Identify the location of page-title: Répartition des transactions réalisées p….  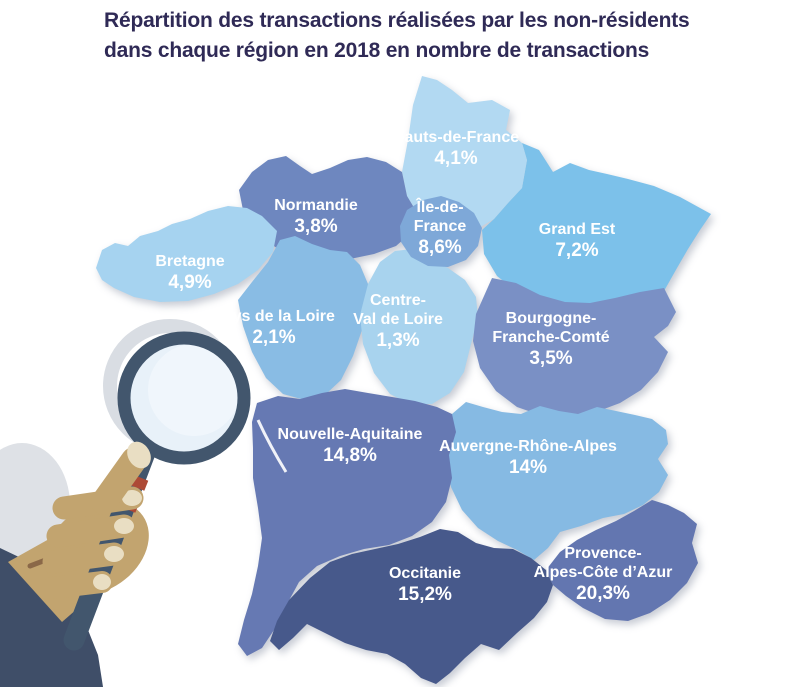
(444, 36).